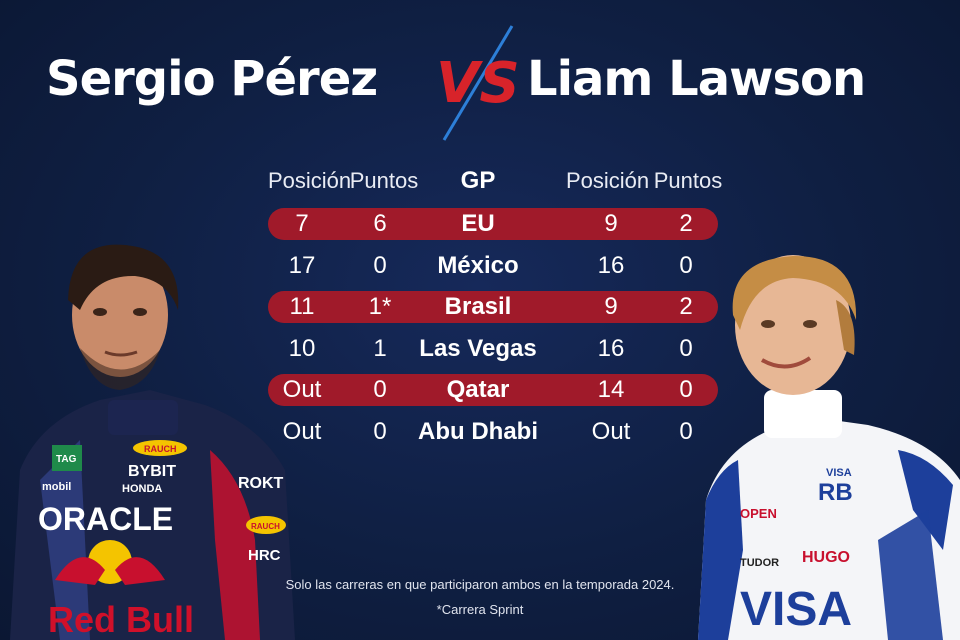 This screenshot has width=960, height=640. What do you see at coordinates (310, 180) in the screenshot?
I see `header-left-position: Posición` at bounding box center [310, 180].